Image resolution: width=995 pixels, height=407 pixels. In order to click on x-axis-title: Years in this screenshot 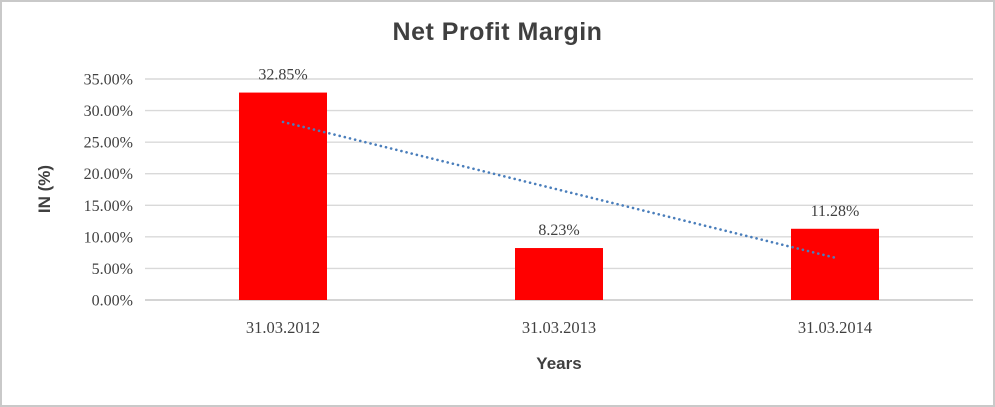, I will do `click(559, 363)`.